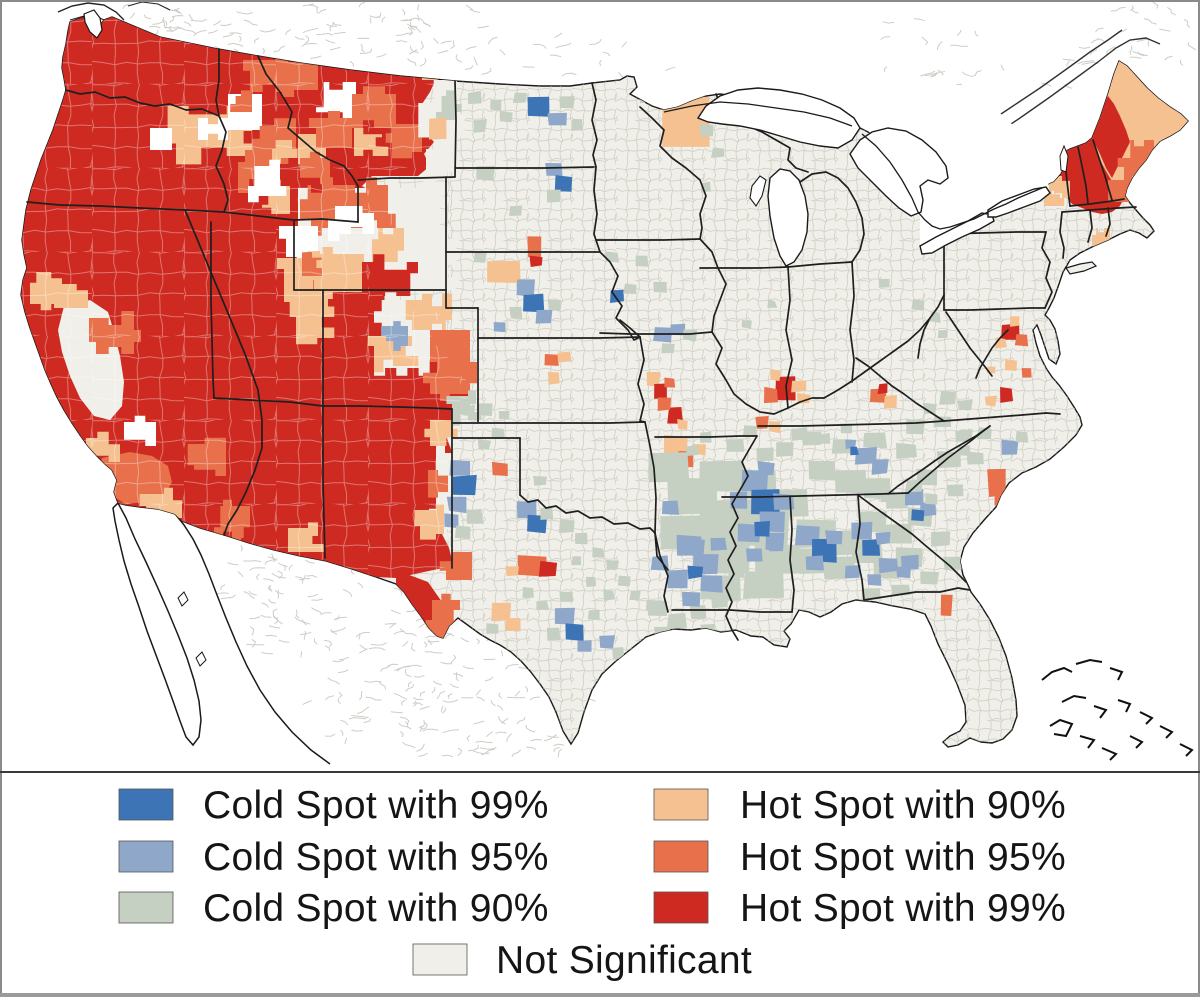 The image size is (1200, 1002). Describe the element at coordinates (376, 908) in the screenshot. I see `svg-text: Cold Spot with 90%` at that location.